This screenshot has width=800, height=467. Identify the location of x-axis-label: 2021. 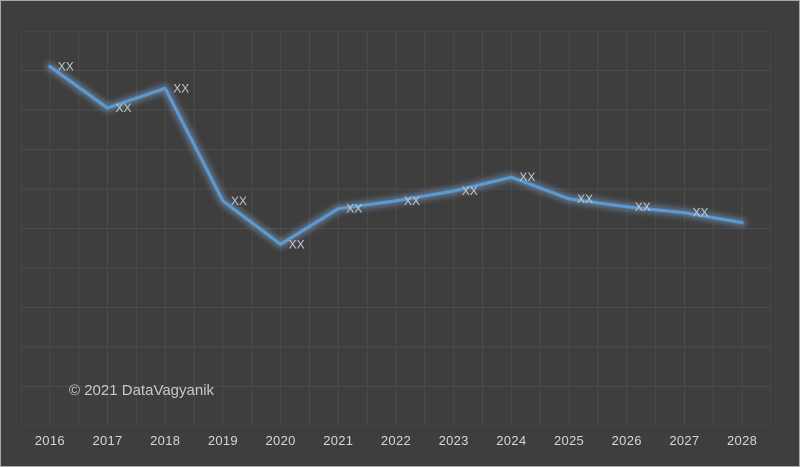
(338, 440).